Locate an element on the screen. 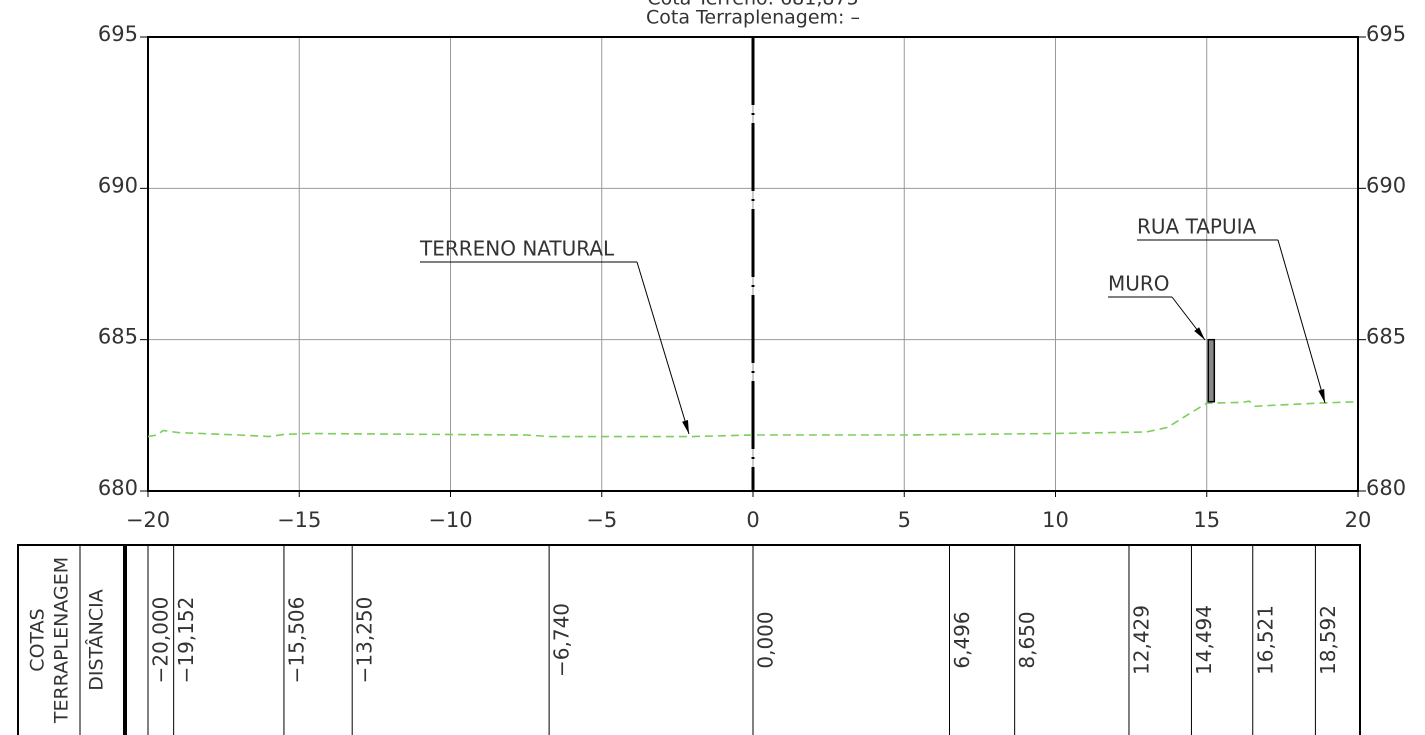  annotation: TERRENO NATURAL is located at coordinates (517, 249).